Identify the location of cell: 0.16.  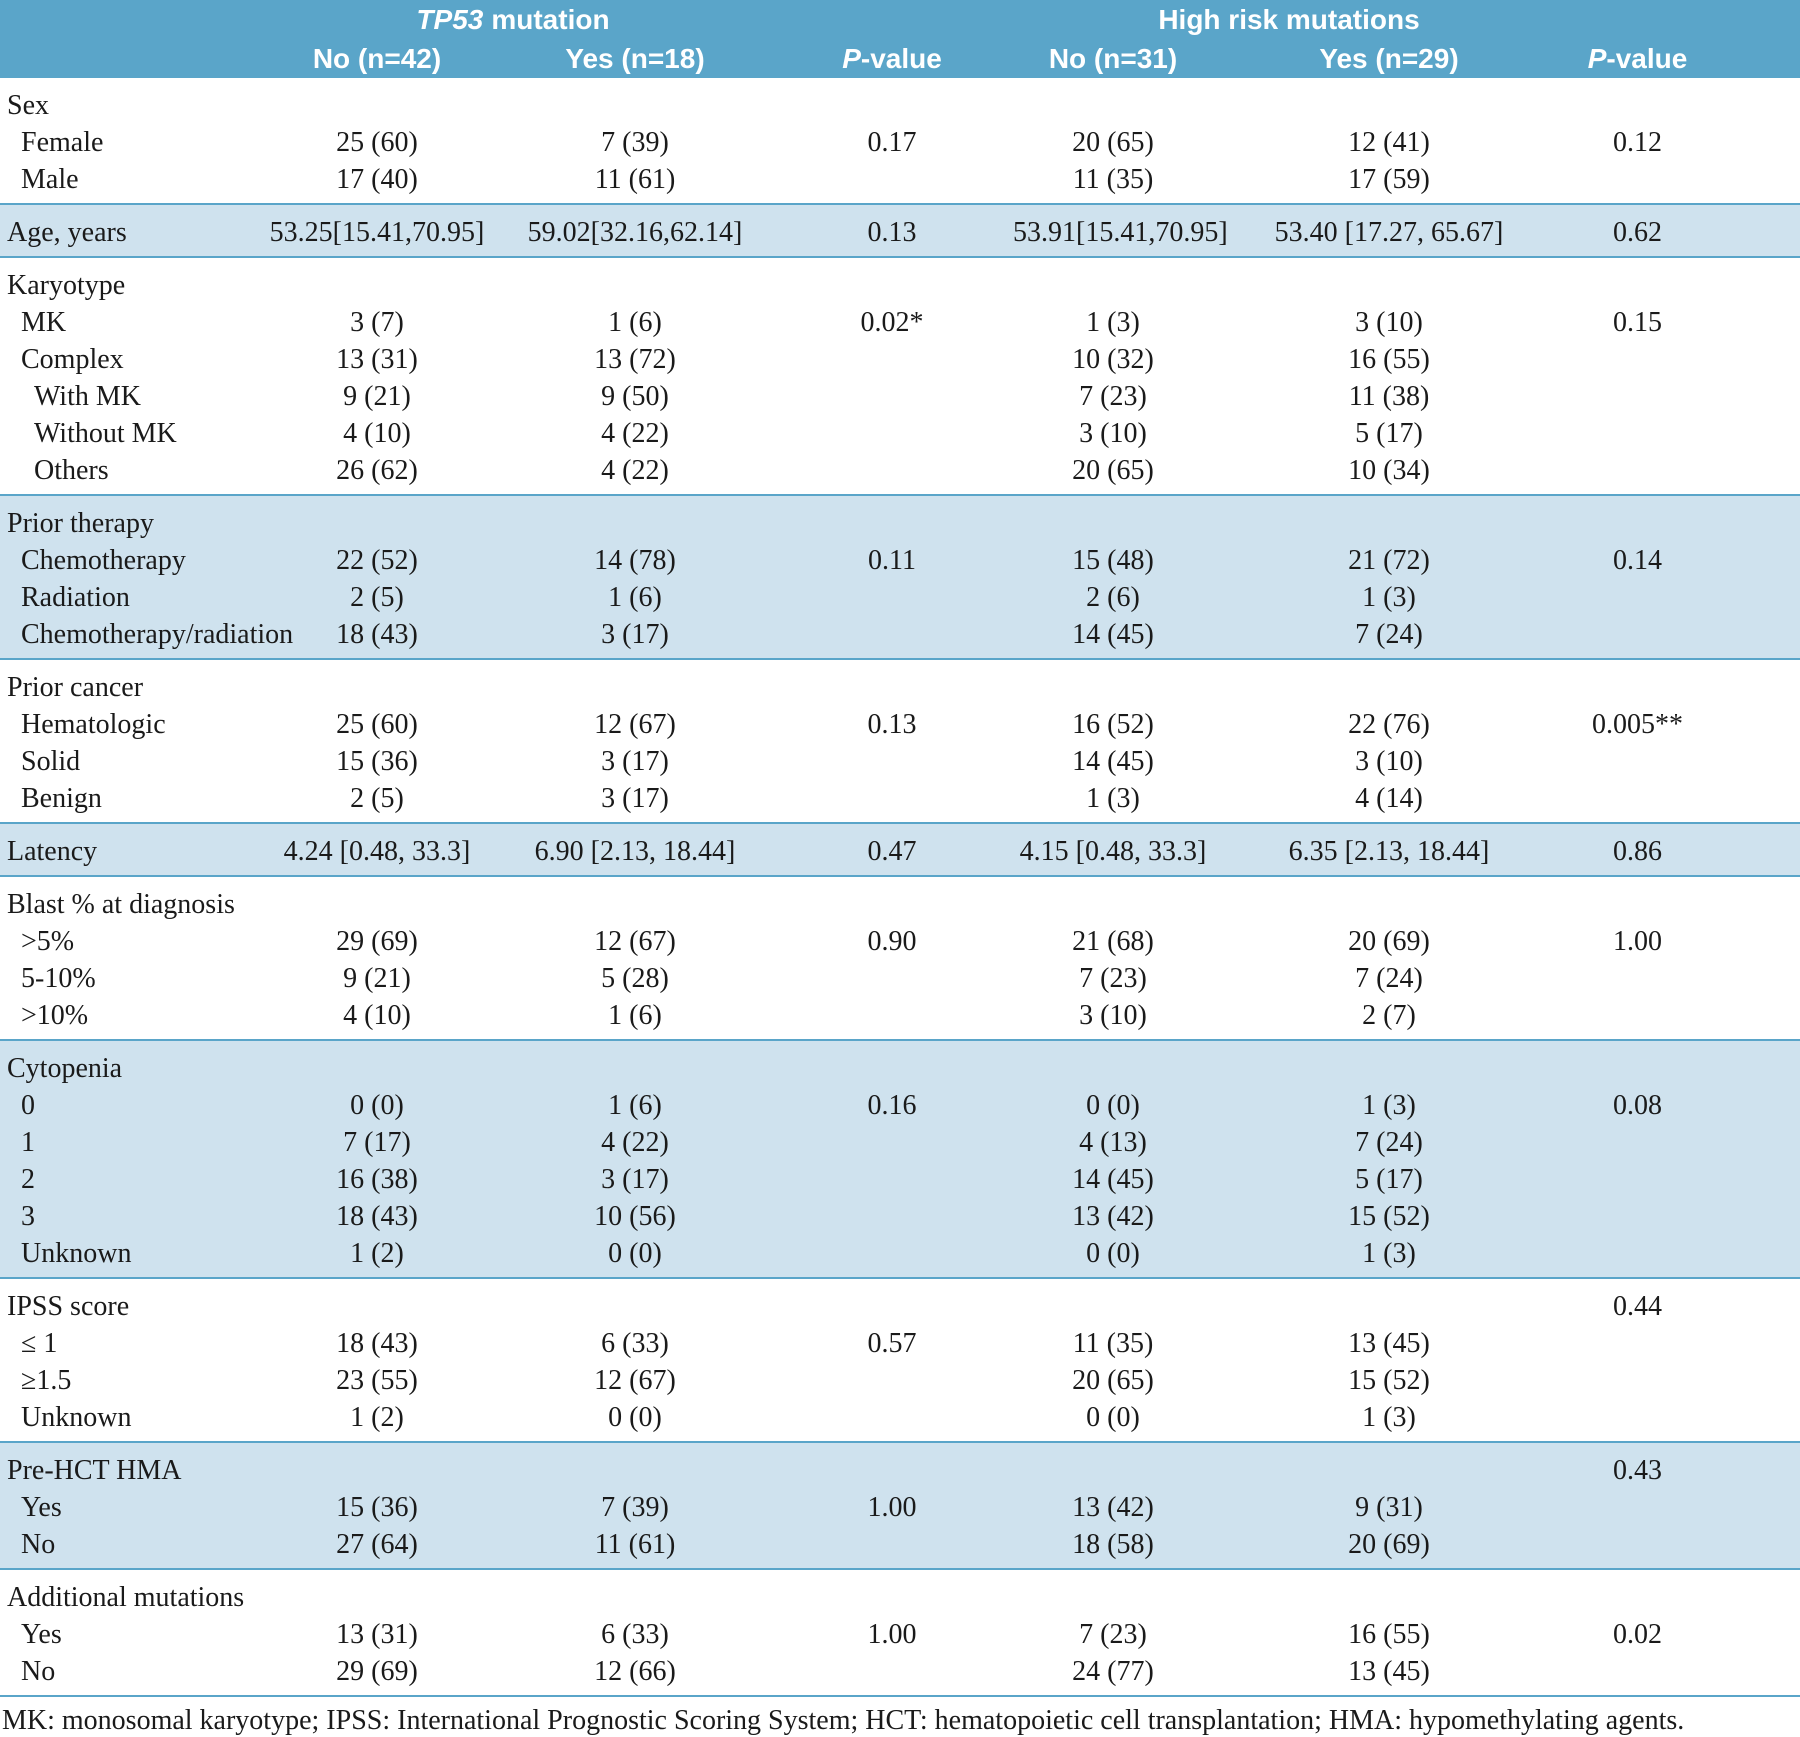
(892, 1105).